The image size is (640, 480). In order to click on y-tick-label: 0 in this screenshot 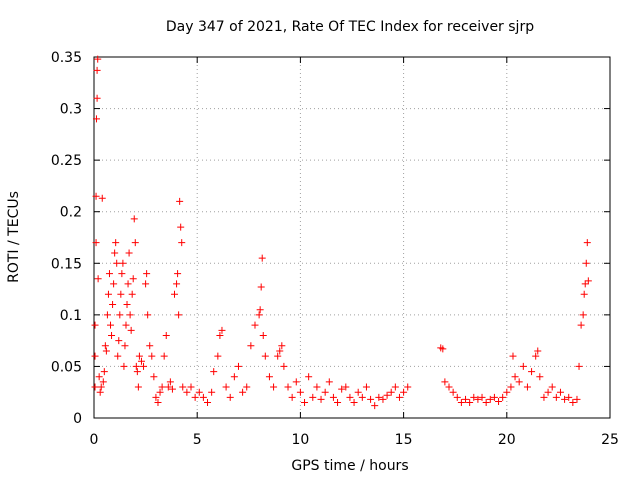, I will do `click(77, 419)`.